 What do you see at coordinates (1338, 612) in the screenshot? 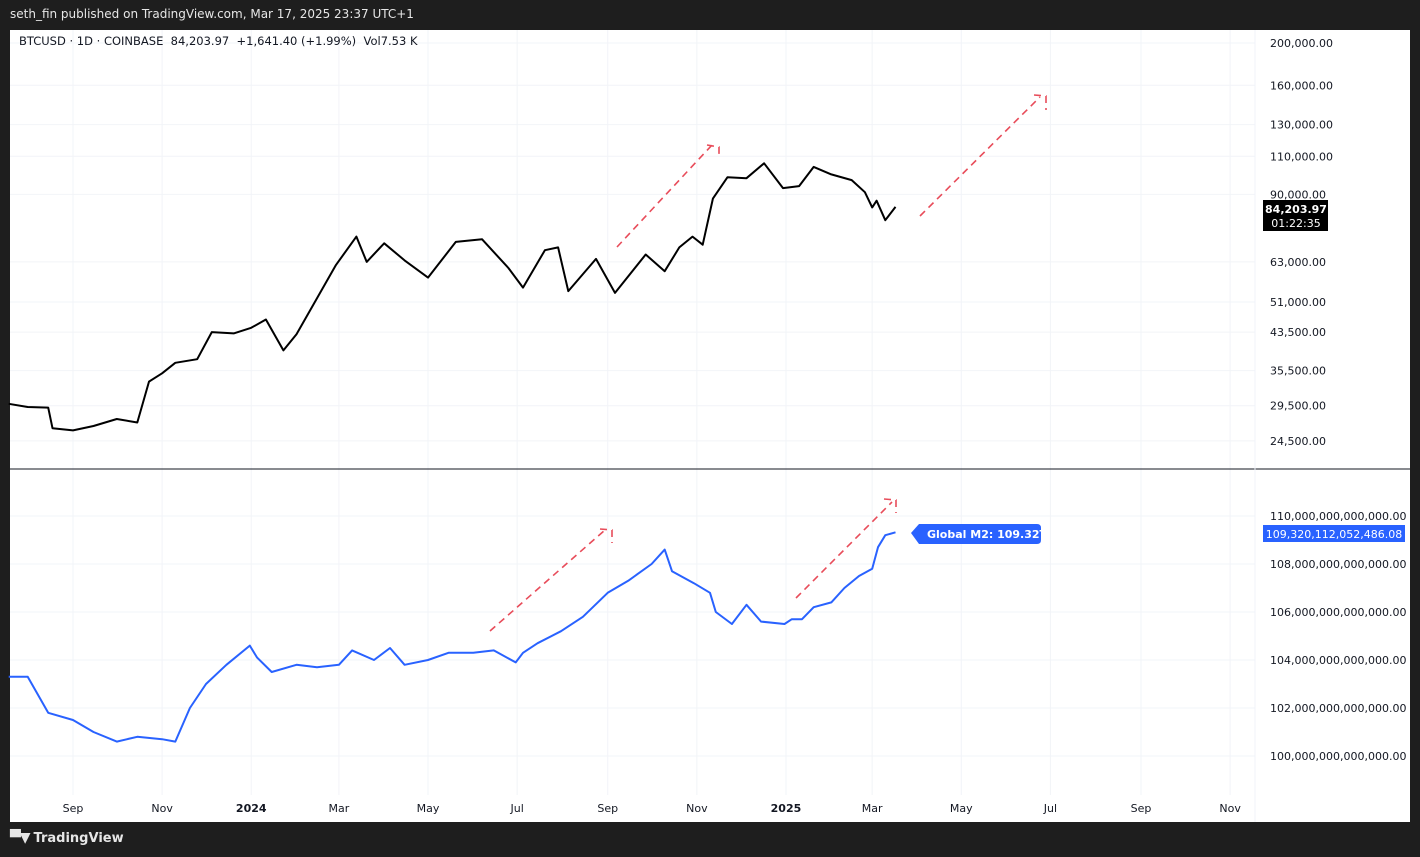
I see `m2-value-tick: 106,000,000,000,000.00` at bounding box center [1338, 612].